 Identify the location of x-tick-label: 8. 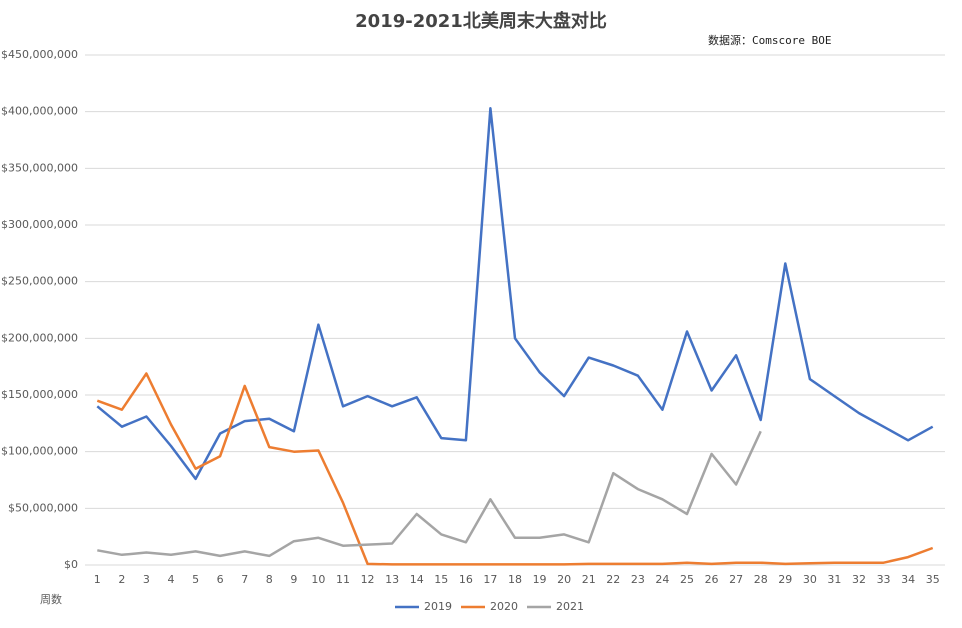
(269, 579).